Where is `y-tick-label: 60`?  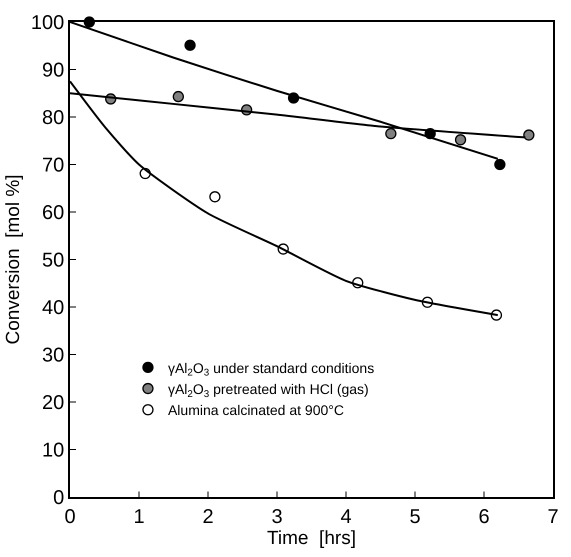
y-tick-label: 60 is located at coordinates (53, 213).